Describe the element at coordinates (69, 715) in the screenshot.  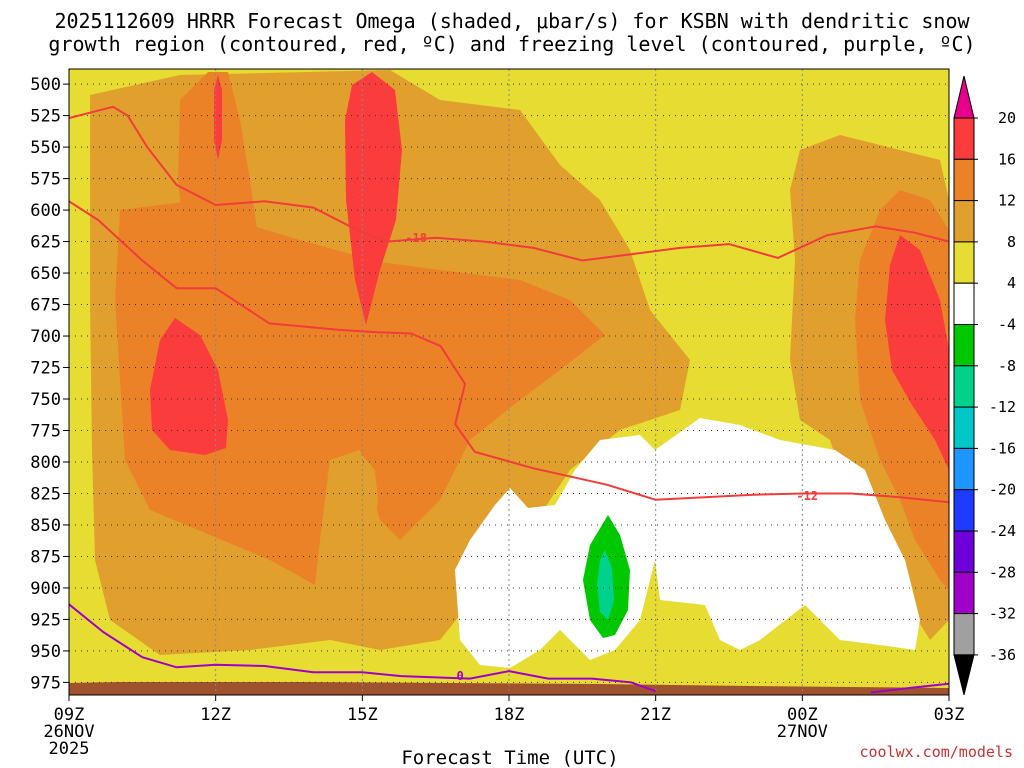
I see `x-tick-label: 09Z` at that location.